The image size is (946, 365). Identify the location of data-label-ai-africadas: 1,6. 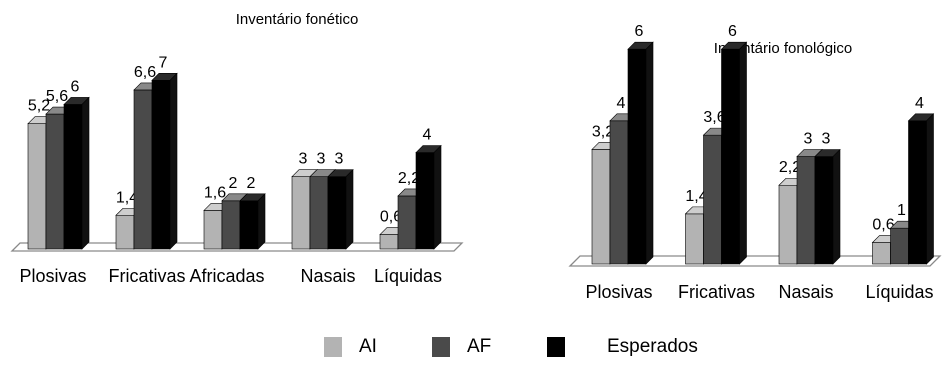
(215, 192).